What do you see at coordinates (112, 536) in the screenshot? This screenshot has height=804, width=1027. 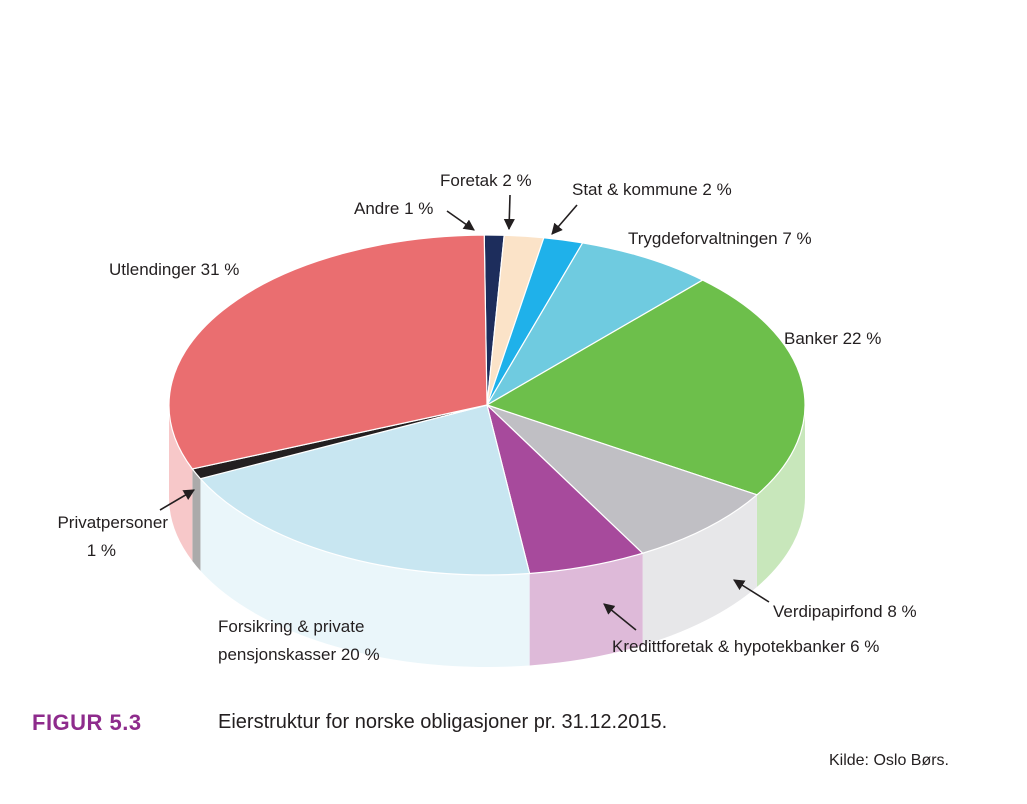 I see `slice-label-8: Privatpersoner 1 %` at bounding box center [112, 536].